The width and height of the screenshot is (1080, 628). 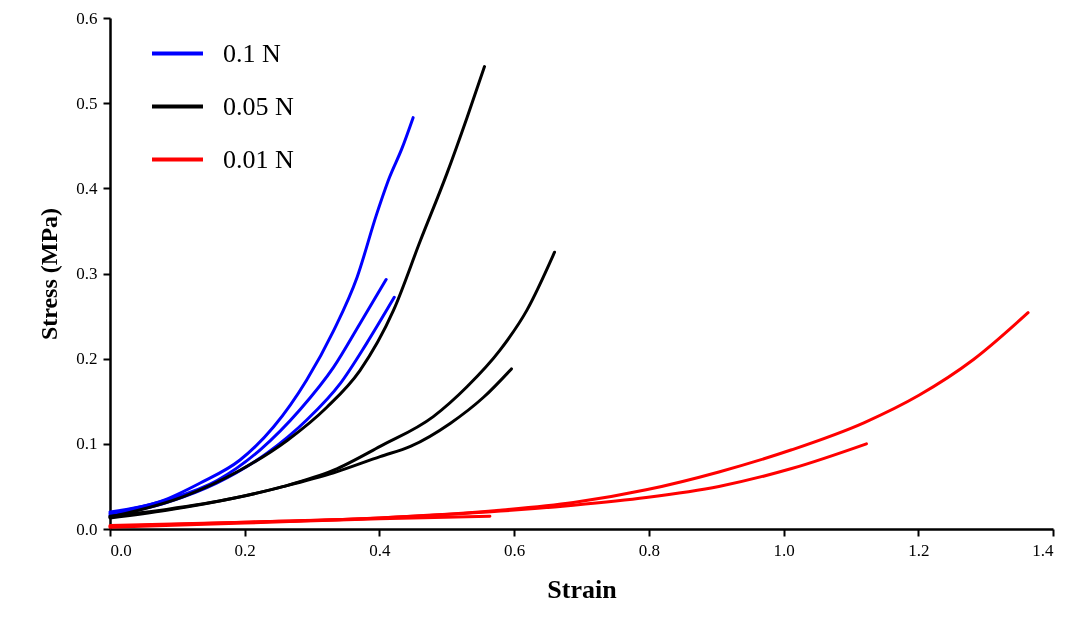 I want to click on legend-label: 0.01 N, so click(x=258, y=159).